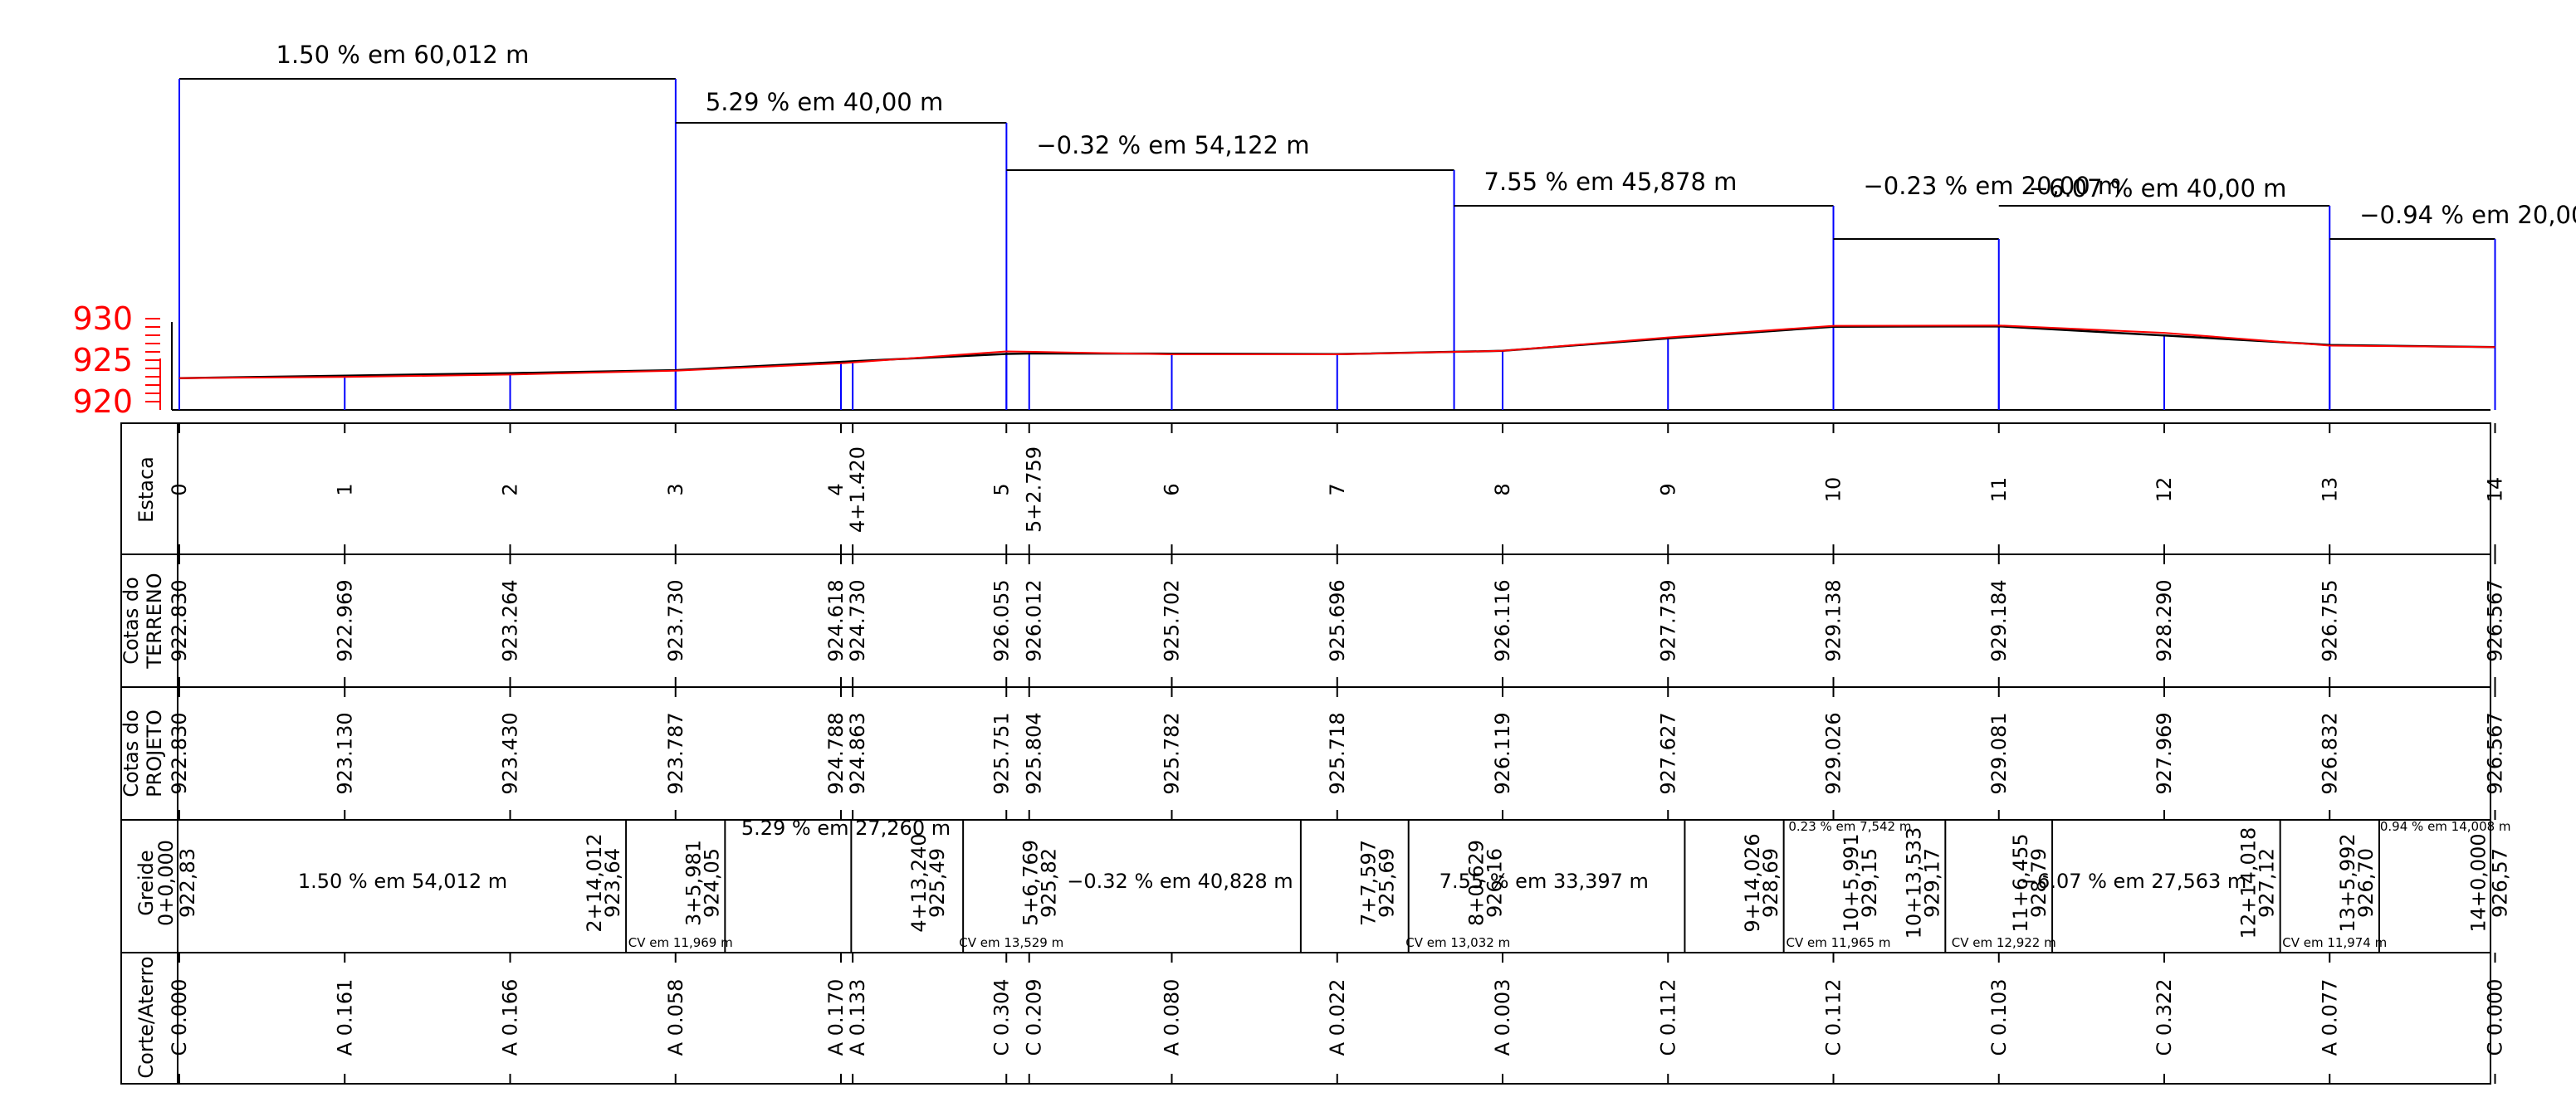 The image size is (2576, 1102). I want to click on corte-aterro-value: A 0.166, so click(510, 1017).